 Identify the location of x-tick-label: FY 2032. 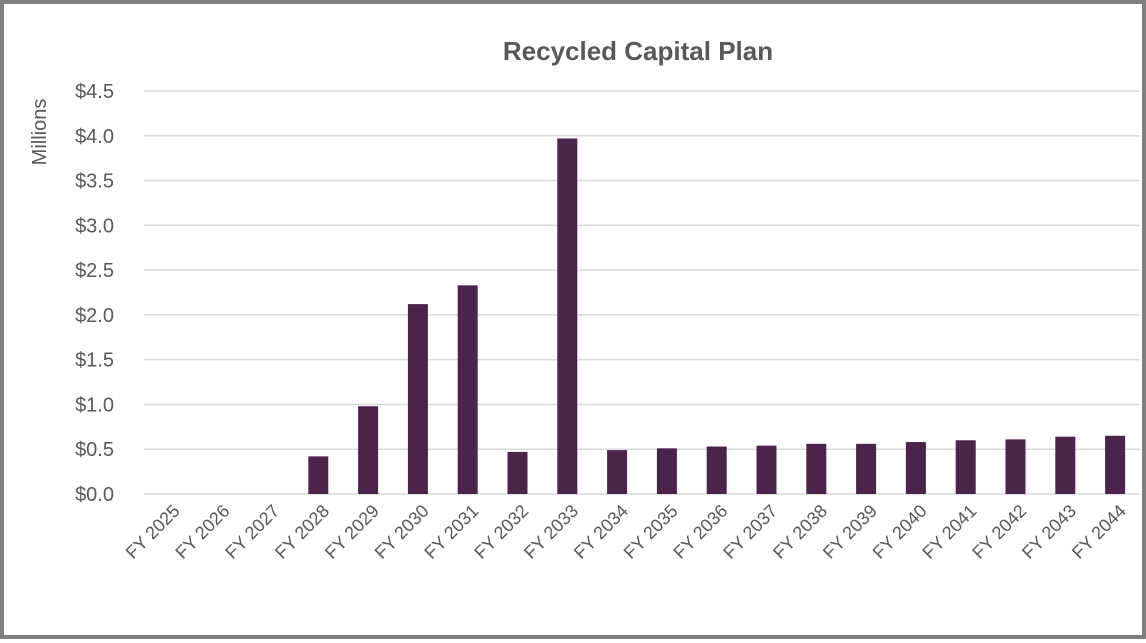
(501, 532).